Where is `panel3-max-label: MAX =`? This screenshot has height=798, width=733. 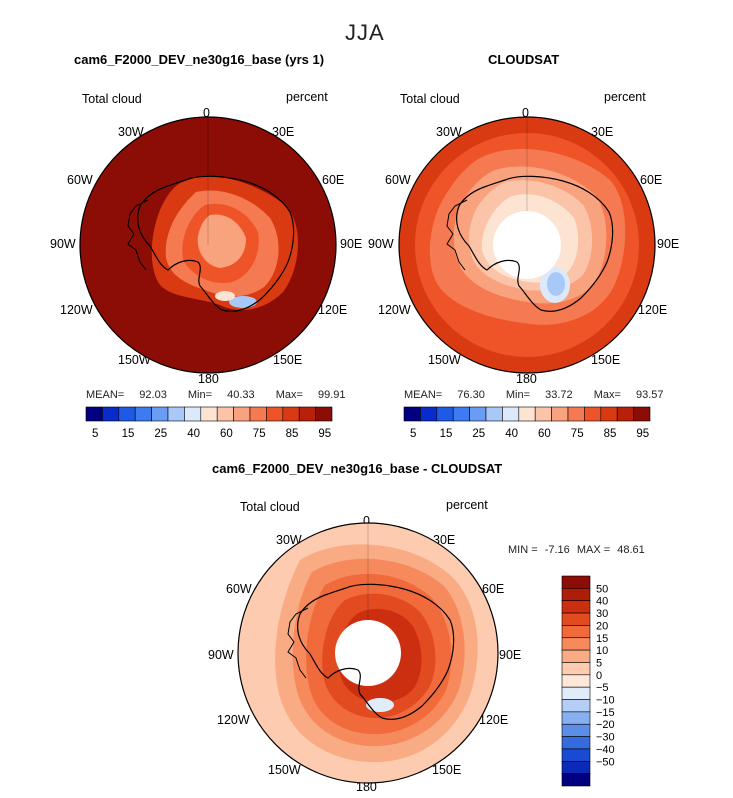 panel3-max-label: MAX = is located at coordinates (593, 550).